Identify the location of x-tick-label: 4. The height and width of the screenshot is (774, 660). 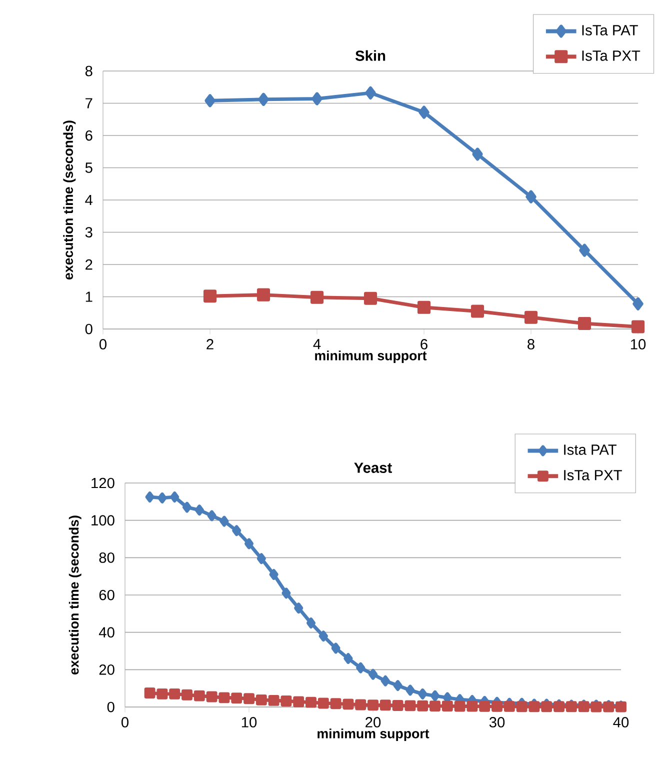
(317, 344).